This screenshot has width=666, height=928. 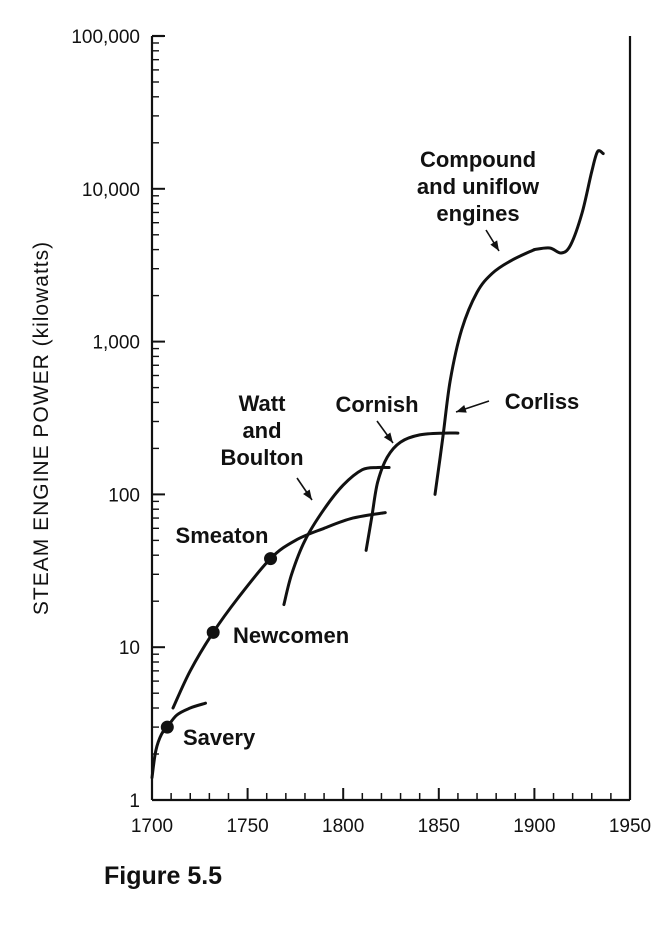 I want to click on annotation-newcomen: Newcomen, so click(x=291, y=635).